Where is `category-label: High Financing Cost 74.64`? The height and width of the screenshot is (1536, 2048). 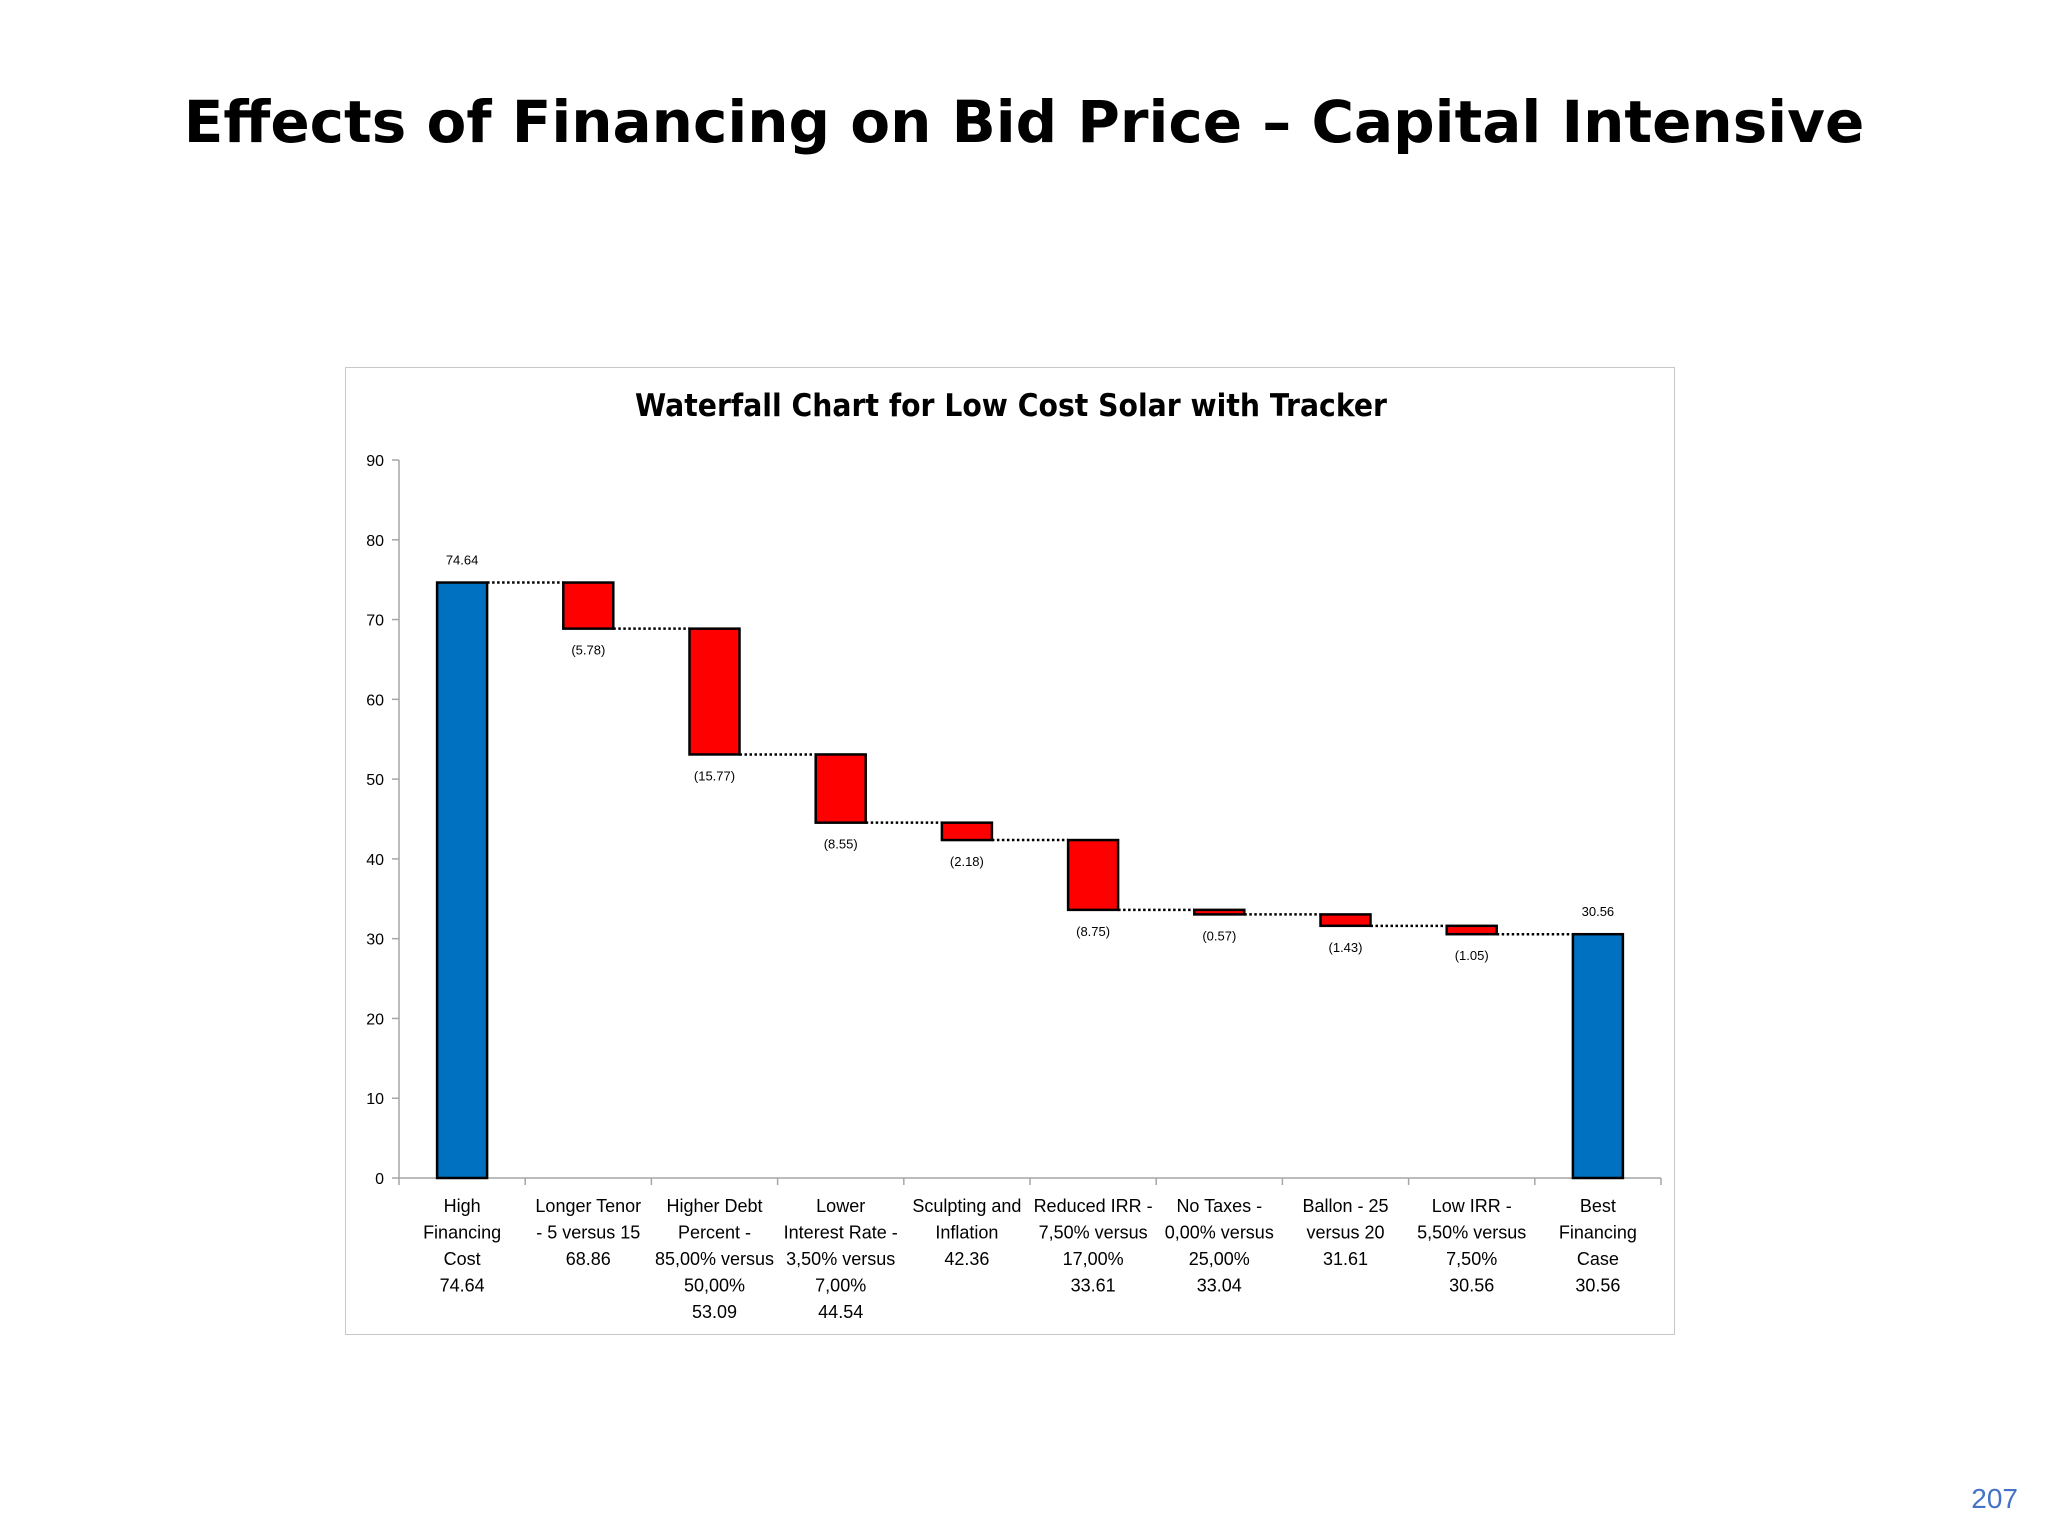 category-label: High Financing Cost 74.64 is located at coordinates (462, 1246).